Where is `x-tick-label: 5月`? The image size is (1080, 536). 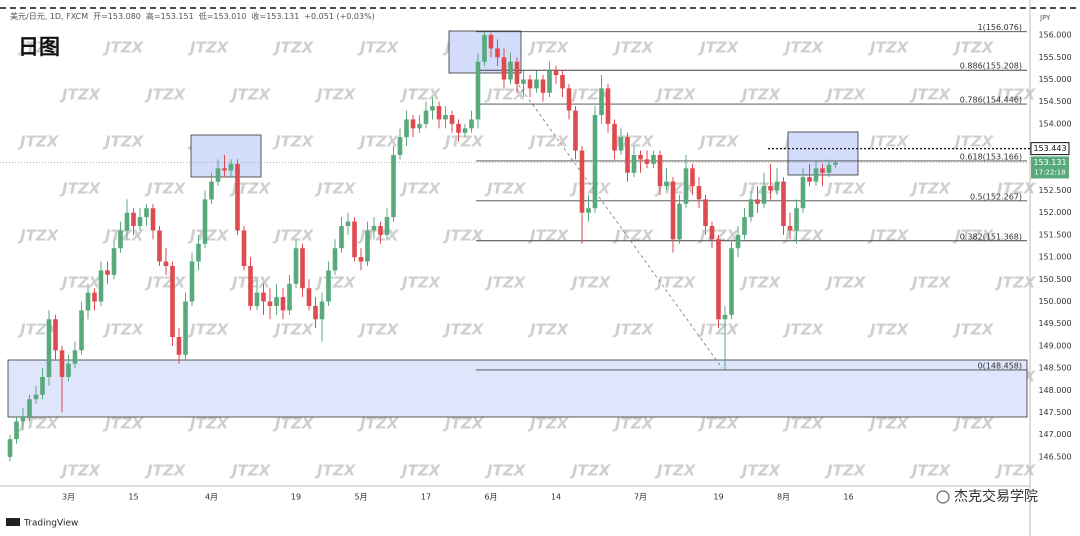
x-tick-label: 5月 is located at coordinates (360, 497).